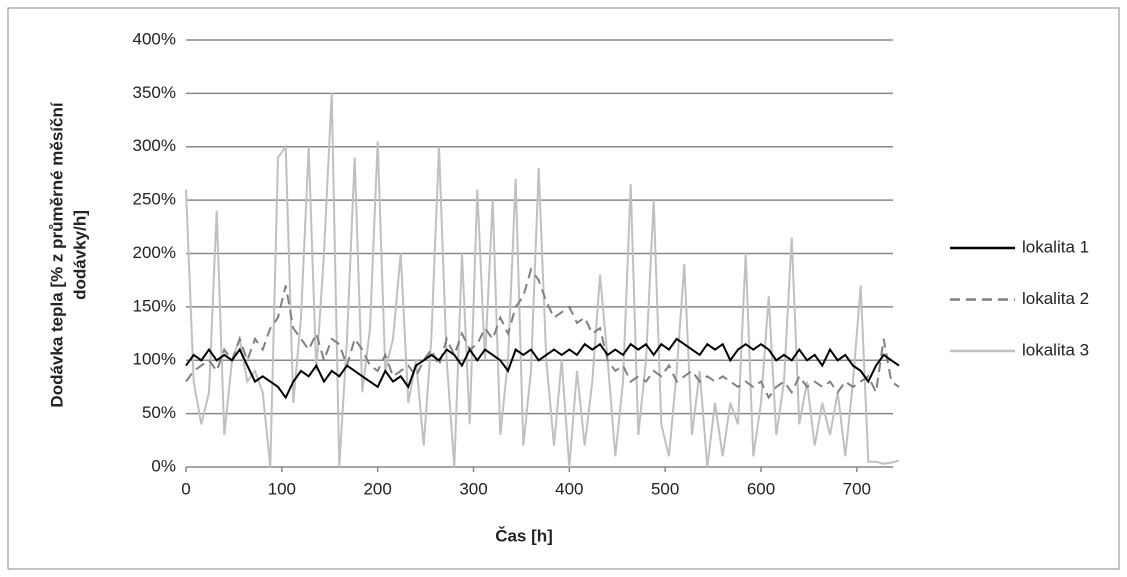 This screenshot has height=577, width=1127. Describe the element at coordinates (377, 488) in the screenshot. I see `x-tick-label: 200` at that location.